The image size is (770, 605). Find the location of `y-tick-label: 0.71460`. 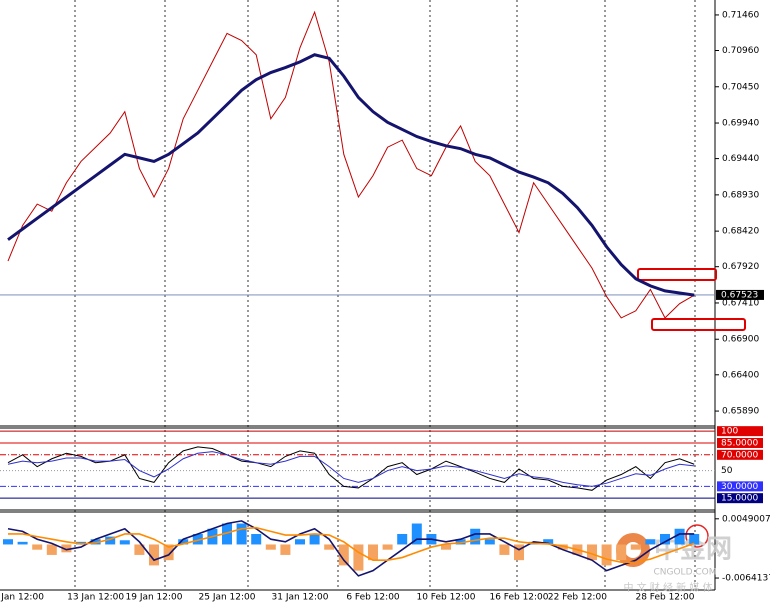

y-tick-label: 0.71460 is located at coordinates (740, 15).